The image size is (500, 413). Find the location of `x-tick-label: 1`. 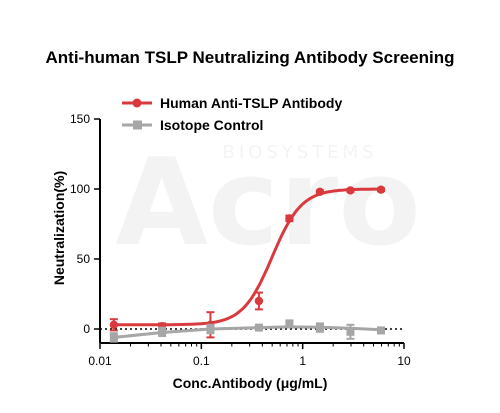

x-tick-label: 1 is located at coordinates (302, 361).